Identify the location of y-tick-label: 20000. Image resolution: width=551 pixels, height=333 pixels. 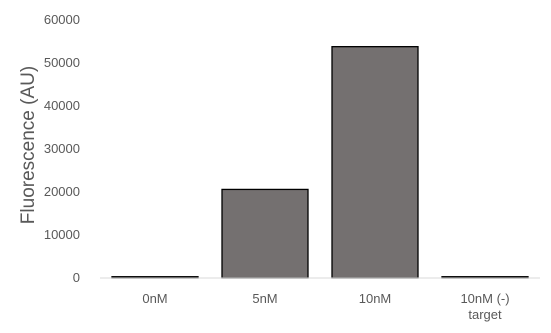
(62, 191).